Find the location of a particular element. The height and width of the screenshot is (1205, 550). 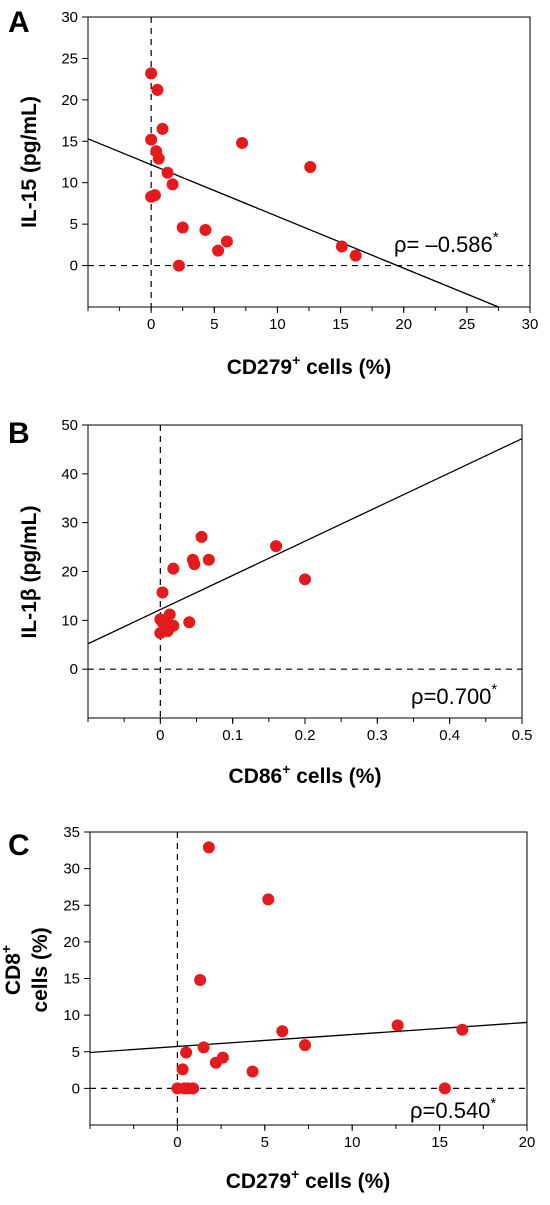

panel-b-letter: B is located at coordinates (19, 433).